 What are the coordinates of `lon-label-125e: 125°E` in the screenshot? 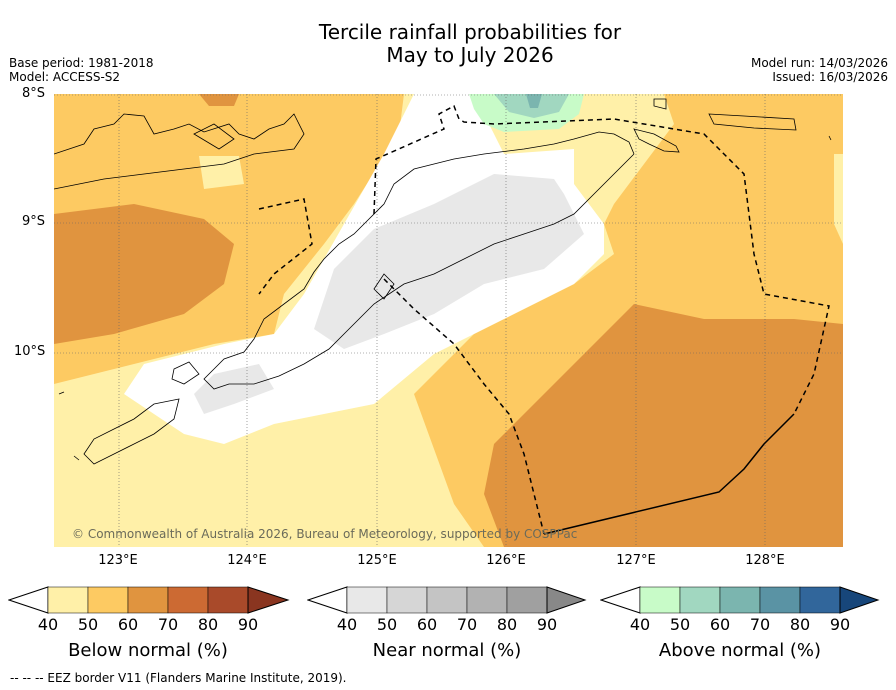 It's located at (377, 560).